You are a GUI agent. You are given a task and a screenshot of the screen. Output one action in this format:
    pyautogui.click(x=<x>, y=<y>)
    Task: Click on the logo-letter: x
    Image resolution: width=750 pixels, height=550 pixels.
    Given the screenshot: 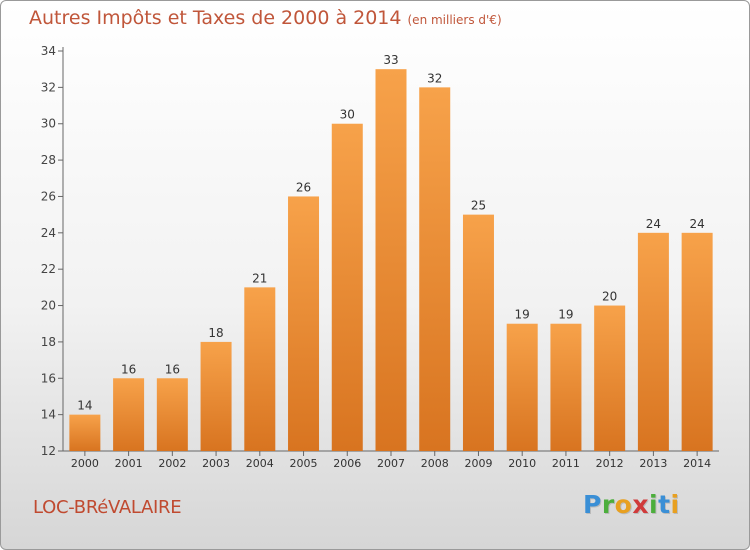 What is the action you would take?
    pyautogui.click(x=640, y=504)
    